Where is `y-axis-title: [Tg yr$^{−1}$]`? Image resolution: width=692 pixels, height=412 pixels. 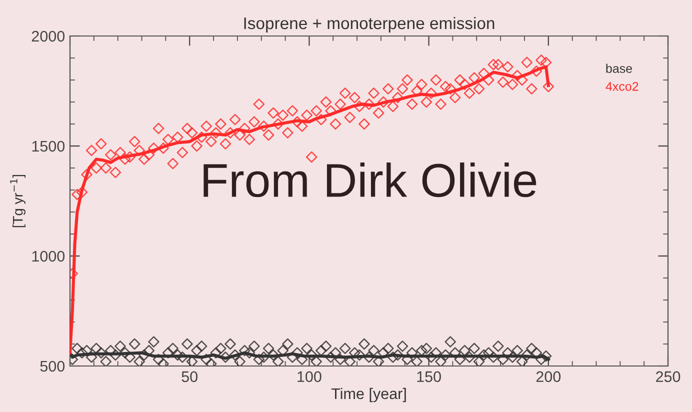 y-axis-title: [Tg yr$^{−1}$] is located at coordinates (18, 201).